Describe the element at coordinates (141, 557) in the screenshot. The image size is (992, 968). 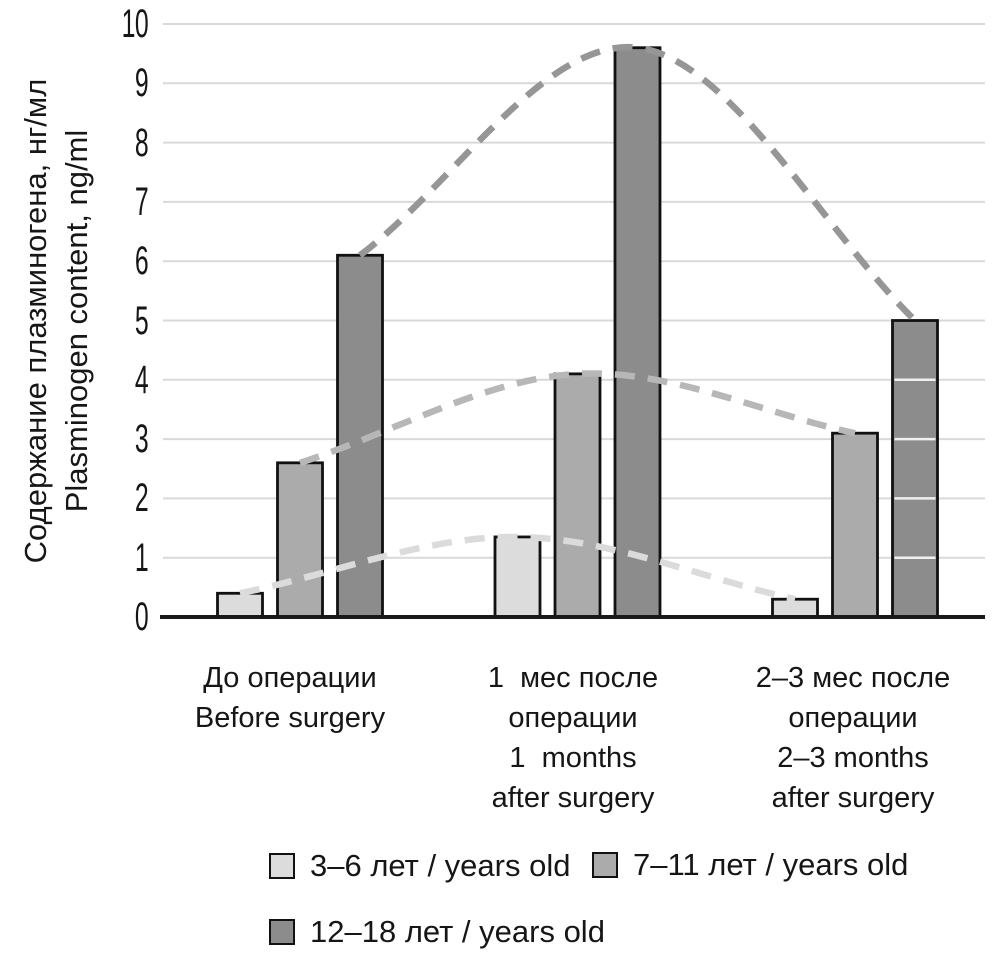
I see `y-tick-label-1: 1` at that location.